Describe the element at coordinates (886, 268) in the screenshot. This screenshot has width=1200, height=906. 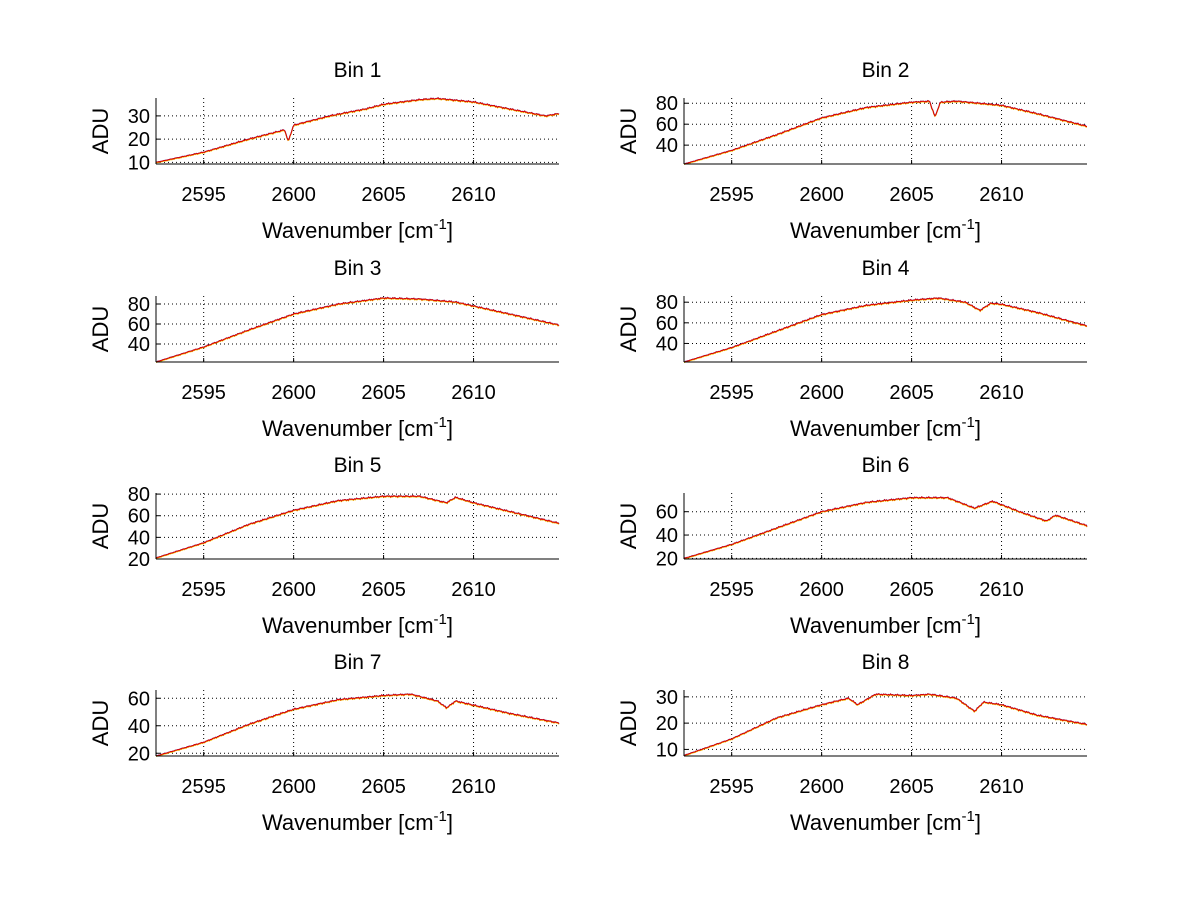
I see `subplot-title: Bin 4` at that location.